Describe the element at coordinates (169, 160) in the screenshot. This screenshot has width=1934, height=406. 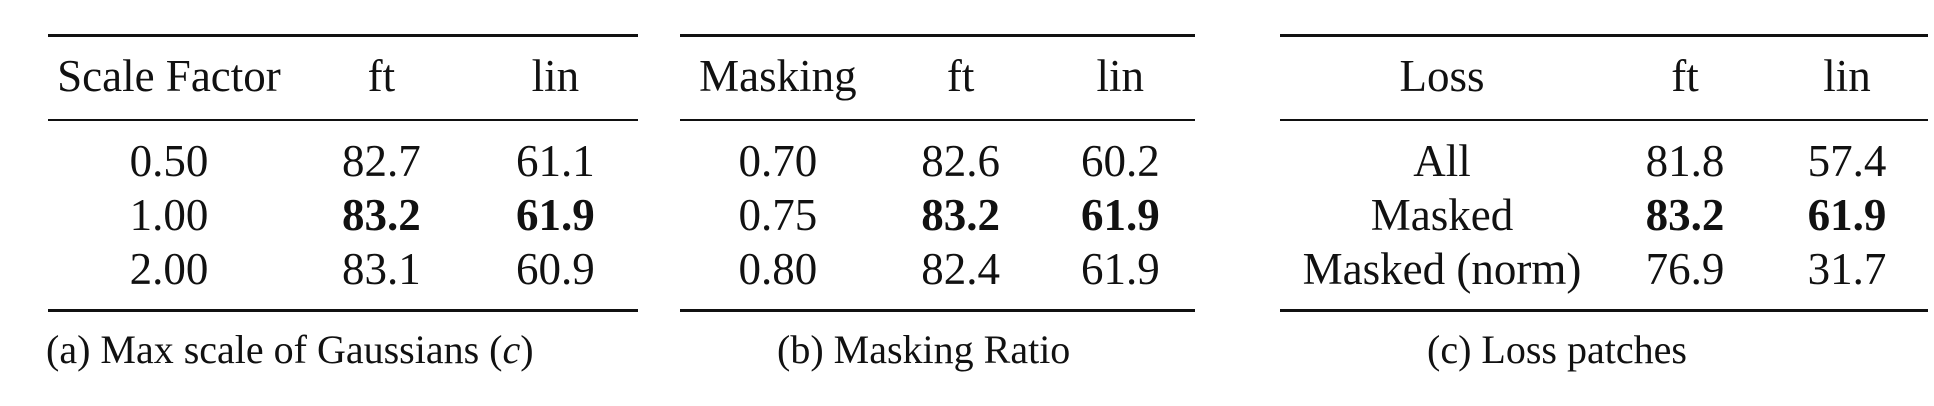
I see `row-label: 0.50` at that location.